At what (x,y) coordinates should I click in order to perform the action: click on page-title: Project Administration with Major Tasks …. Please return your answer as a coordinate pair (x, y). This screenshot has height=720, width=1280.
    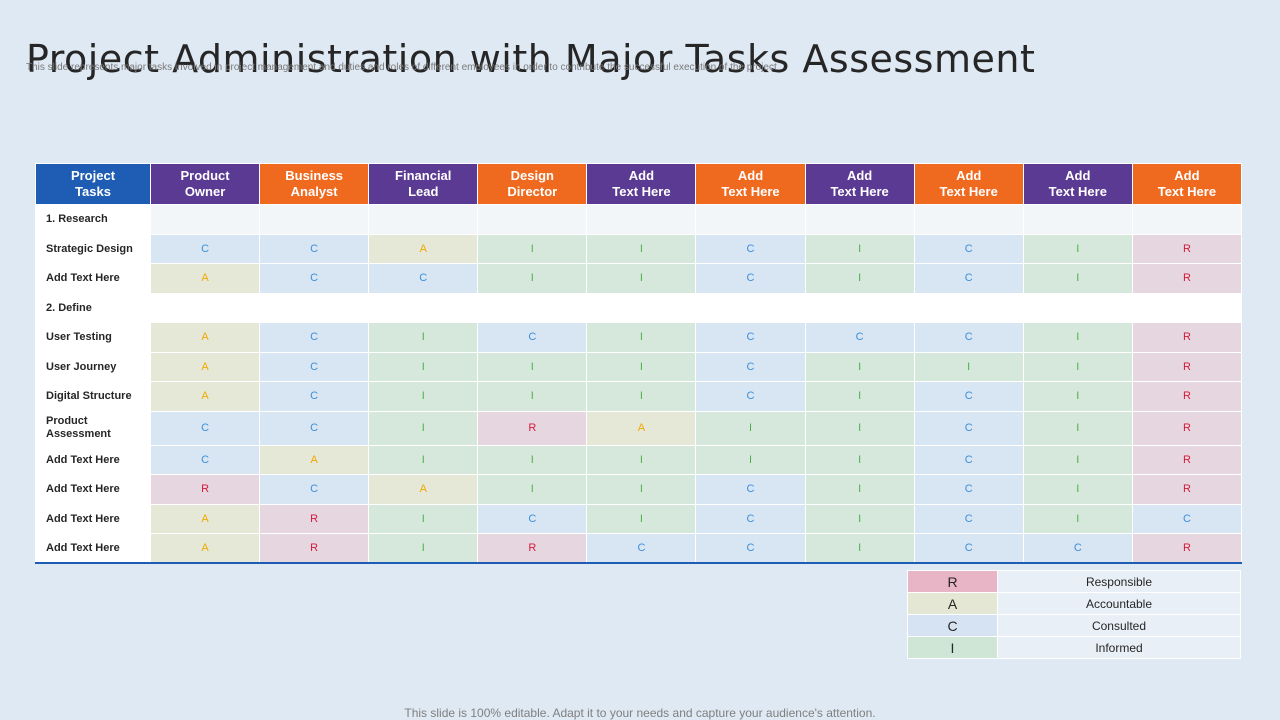
    Looking at the image, I should click on (531, 59).